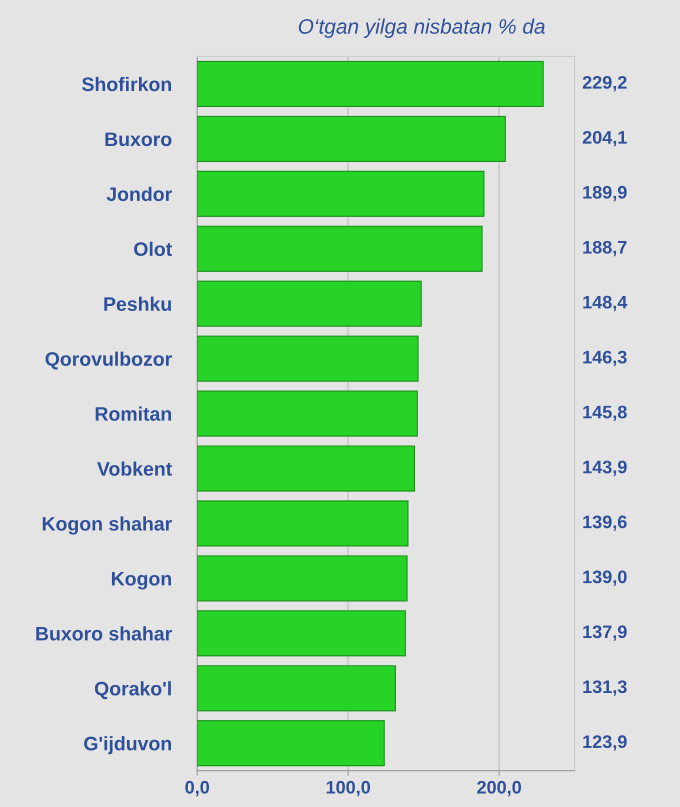  What do you see at coordinates (605, 688) in the screenshot?
I see `data-label: 131,3` at bounding box center [605, 688].